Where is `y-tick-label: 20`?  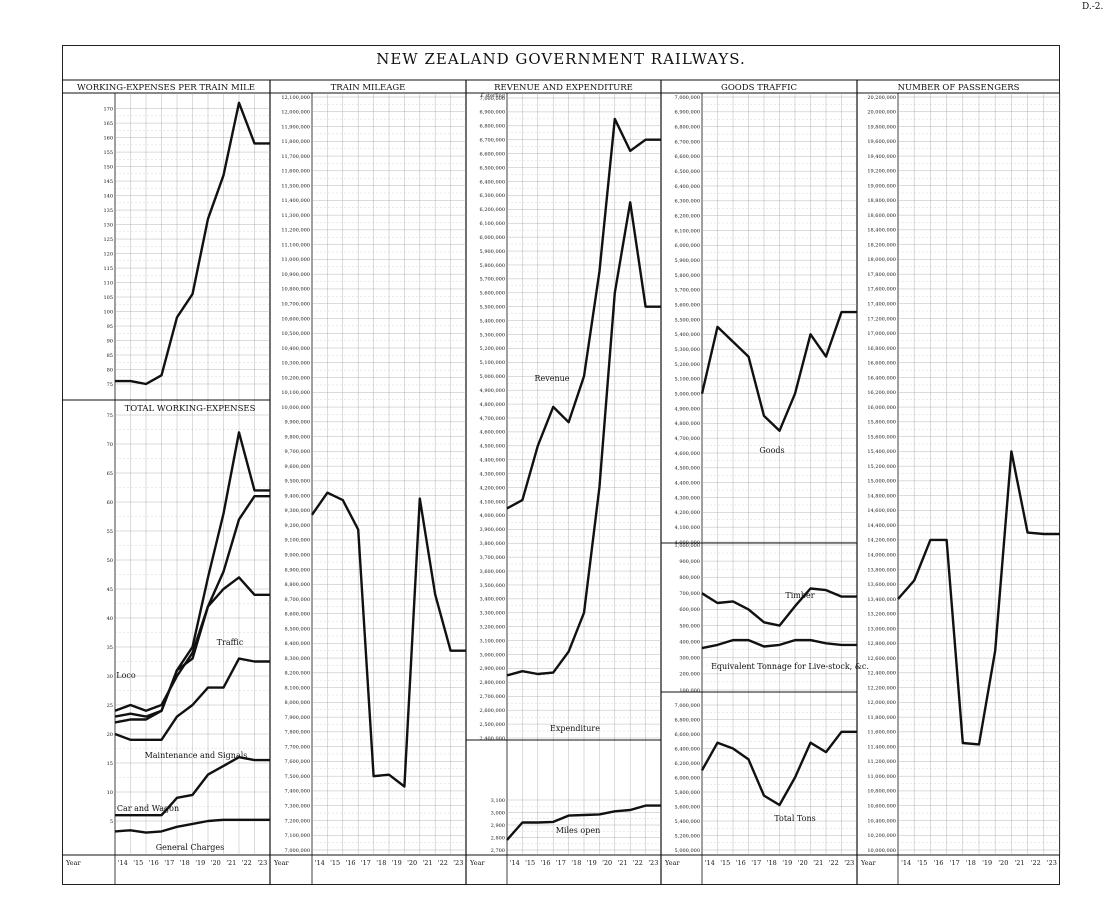 y-tick-label: 20 is located at coordinates (110, 735).